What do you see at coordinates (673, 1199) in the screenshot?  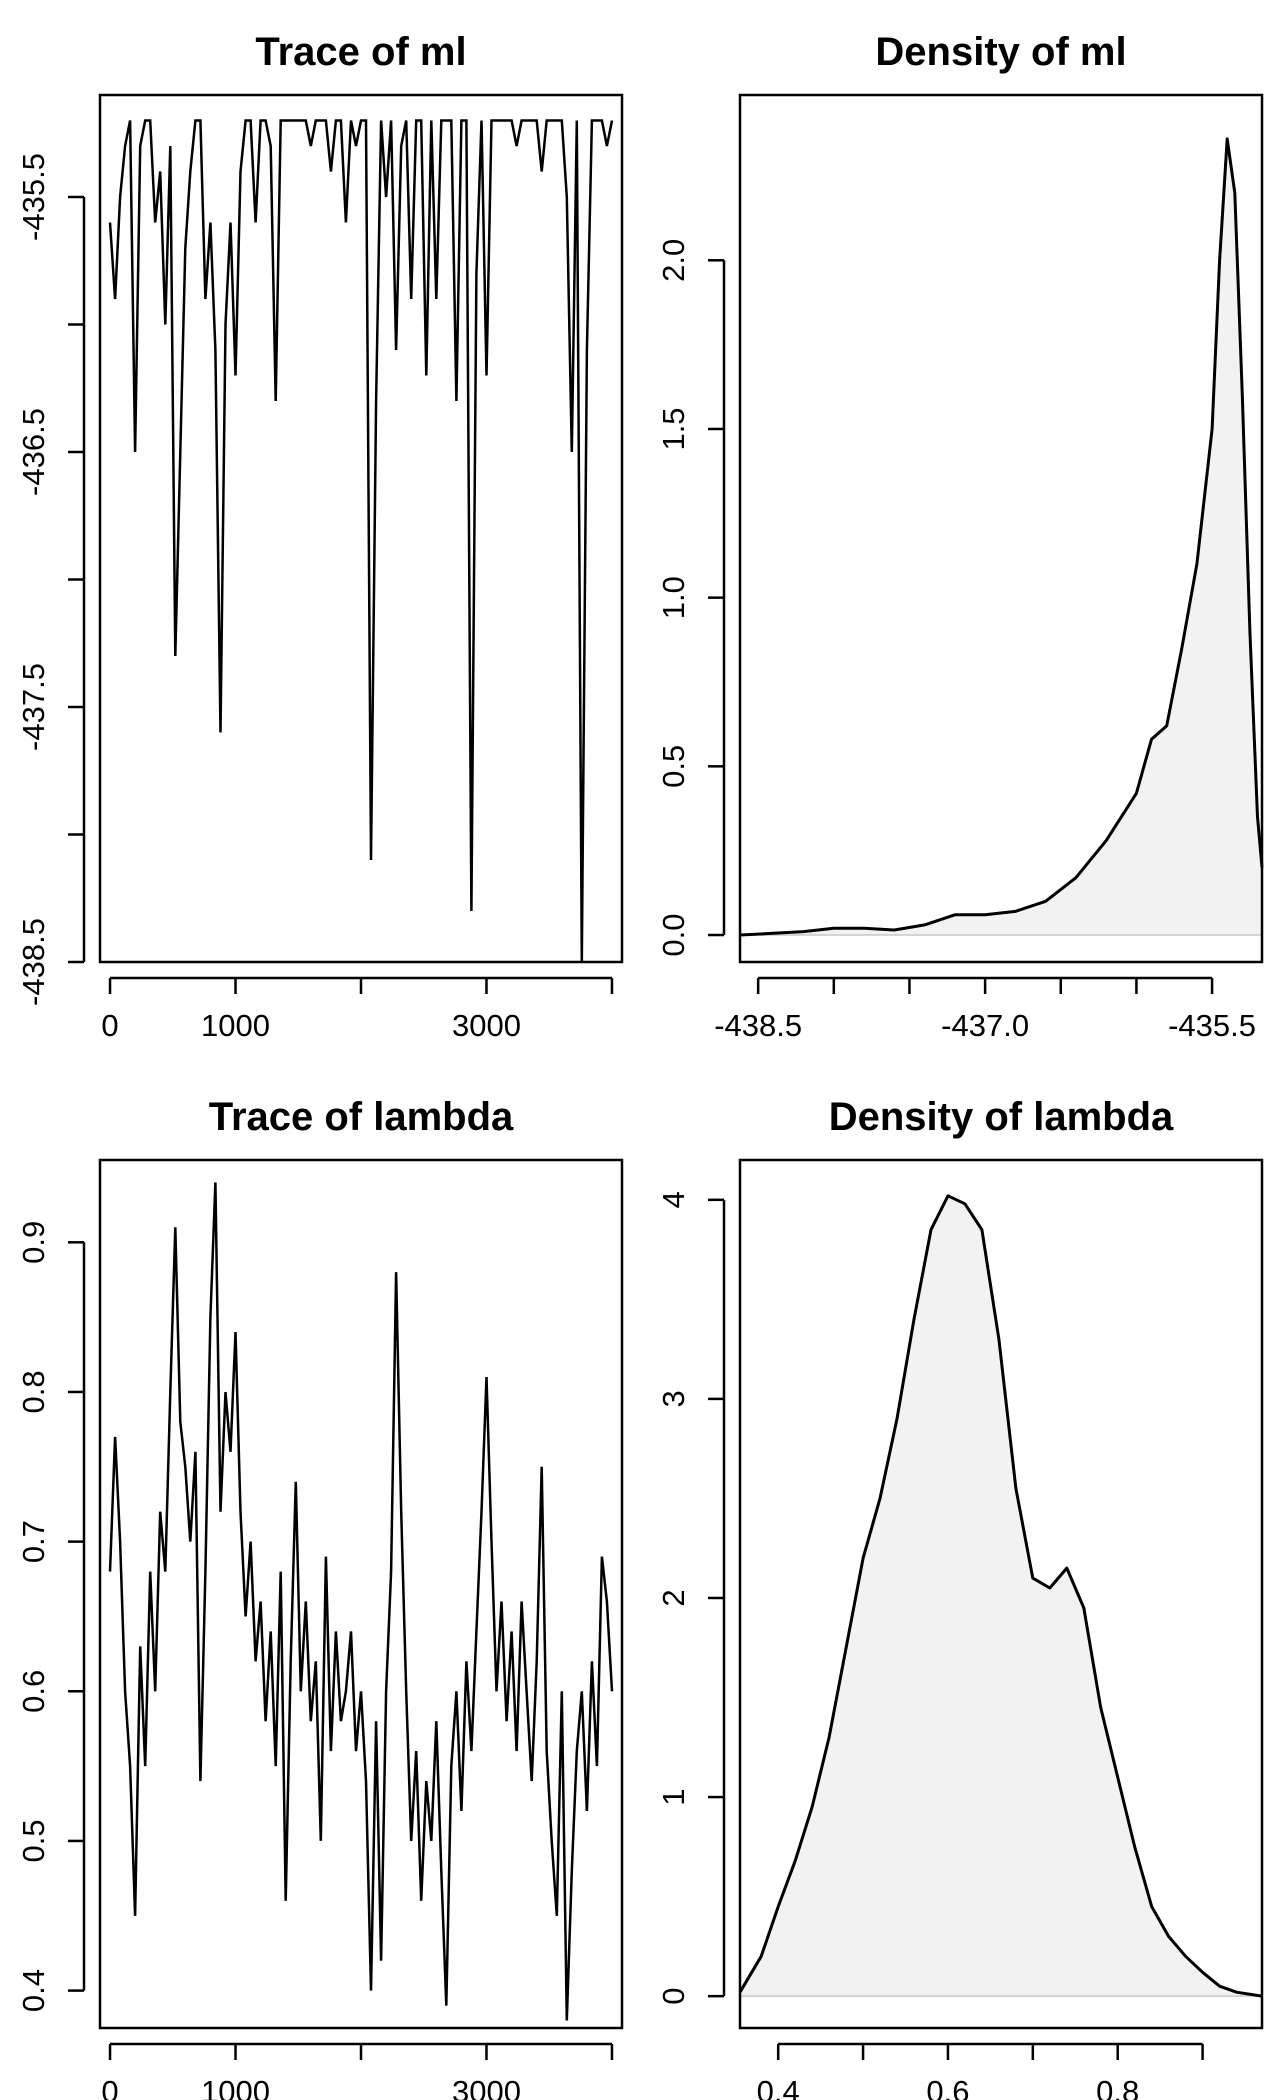 I see `y-tick-label: 4` at bounding box center [673, 1199].